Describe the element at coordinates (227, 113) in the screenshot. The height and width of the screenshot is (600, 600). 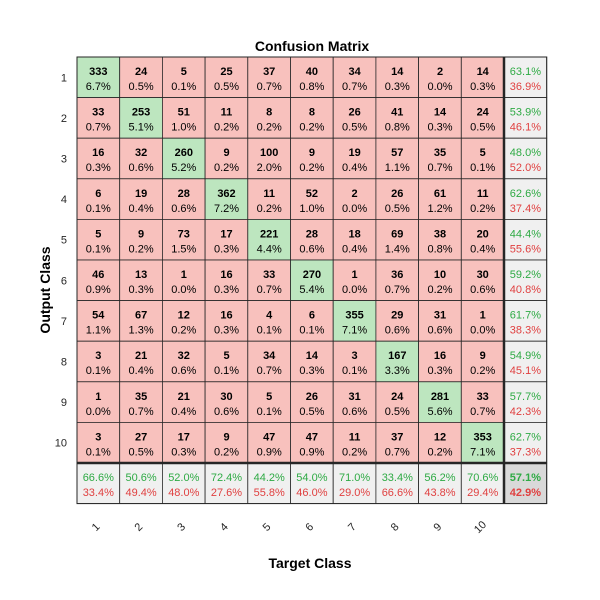
I see `cell-count: 11` at that location.